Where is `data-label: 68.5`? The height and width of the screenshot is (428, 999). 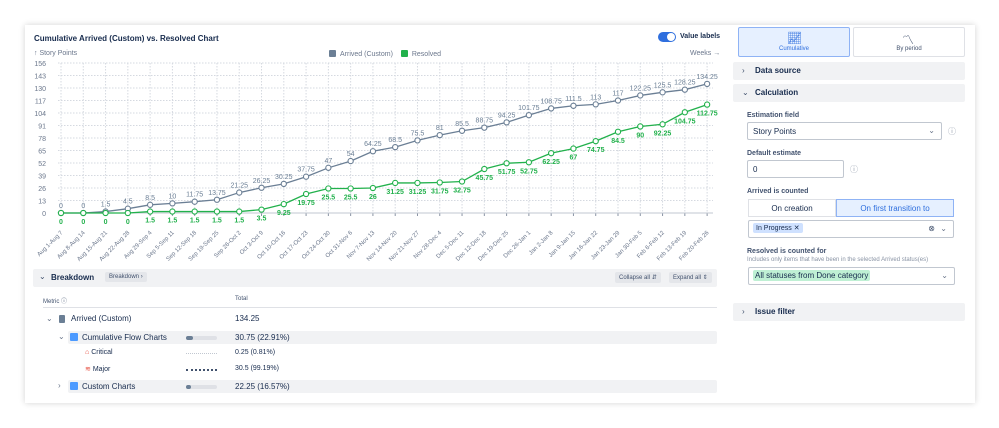
data-label: 68.5 is located at coordinates (395, 140).